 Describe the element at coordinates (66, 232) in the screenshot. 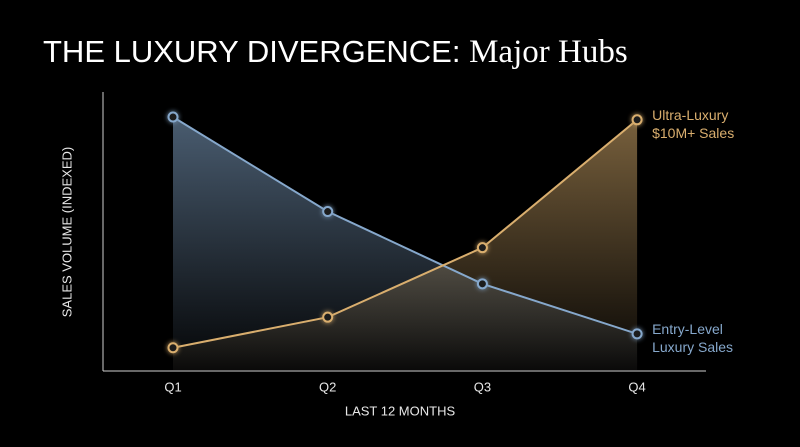

I see `y-axis-label: SALES VOLUME (INDEXED)` at that location.